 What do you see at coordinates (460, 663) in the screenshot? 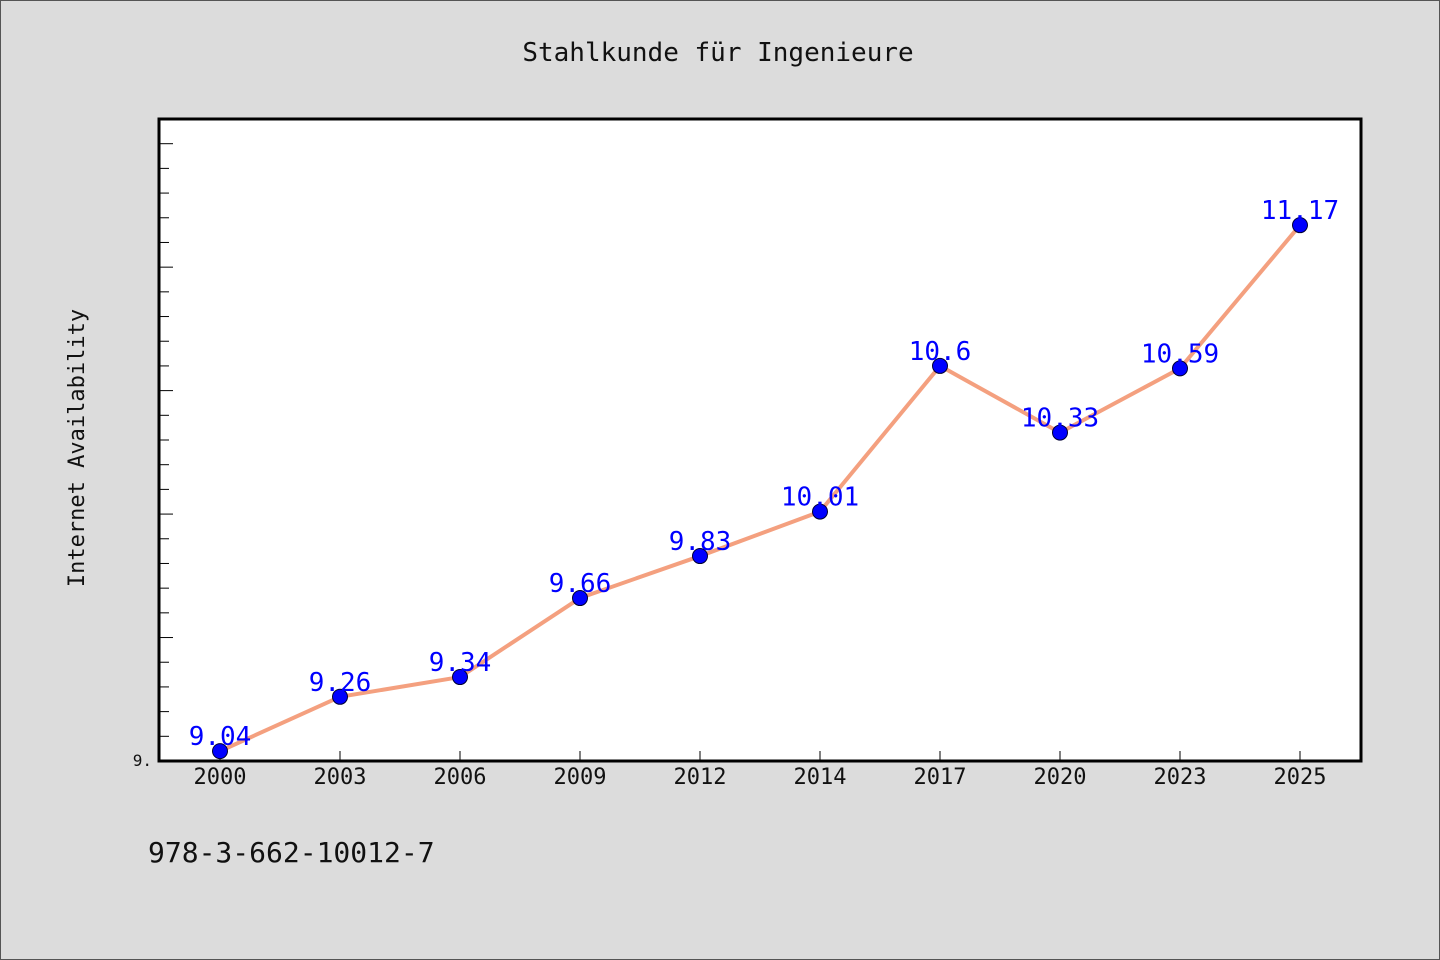
I see `data-label-2006: 9.34` at bounding box center [460, 663].